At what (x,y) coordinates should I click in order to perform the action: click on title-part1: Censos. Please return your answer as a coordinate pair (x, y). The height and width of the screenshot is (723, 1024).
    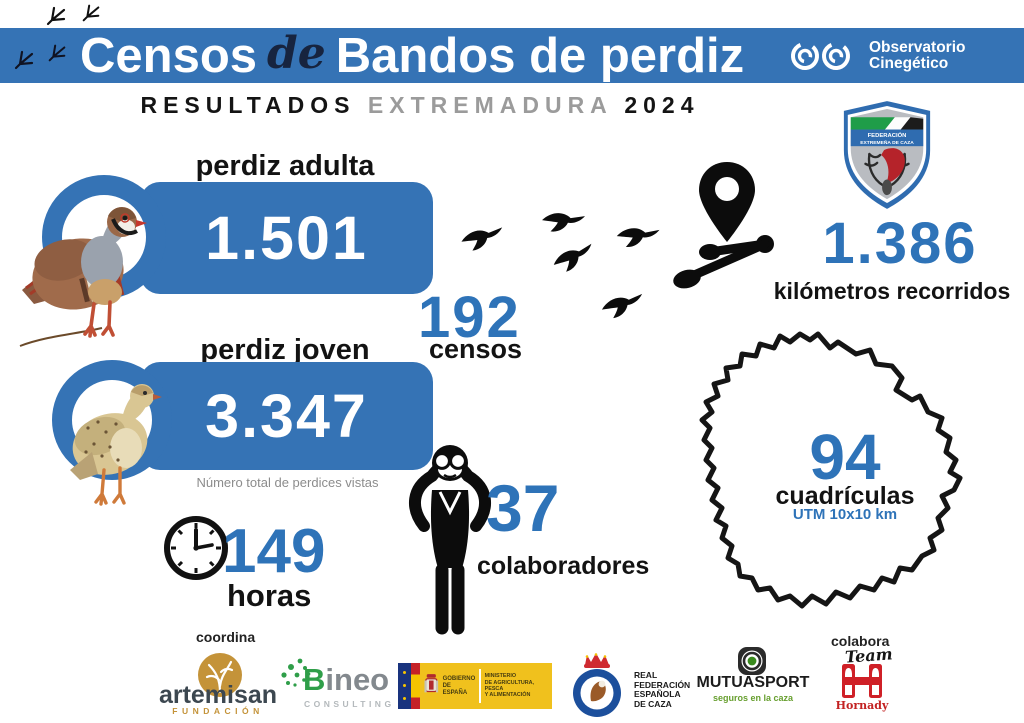
    Looking at the image, I should click on (169, 55).